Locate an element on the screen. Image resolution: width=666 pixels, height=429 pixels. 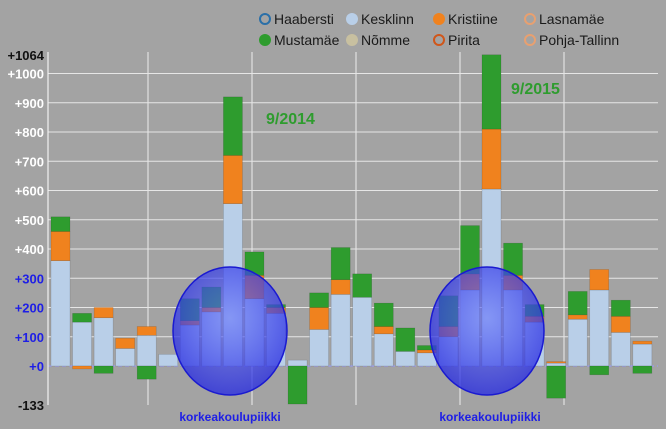
legend-label-6: Pirita is located at coordinates (464, 40).